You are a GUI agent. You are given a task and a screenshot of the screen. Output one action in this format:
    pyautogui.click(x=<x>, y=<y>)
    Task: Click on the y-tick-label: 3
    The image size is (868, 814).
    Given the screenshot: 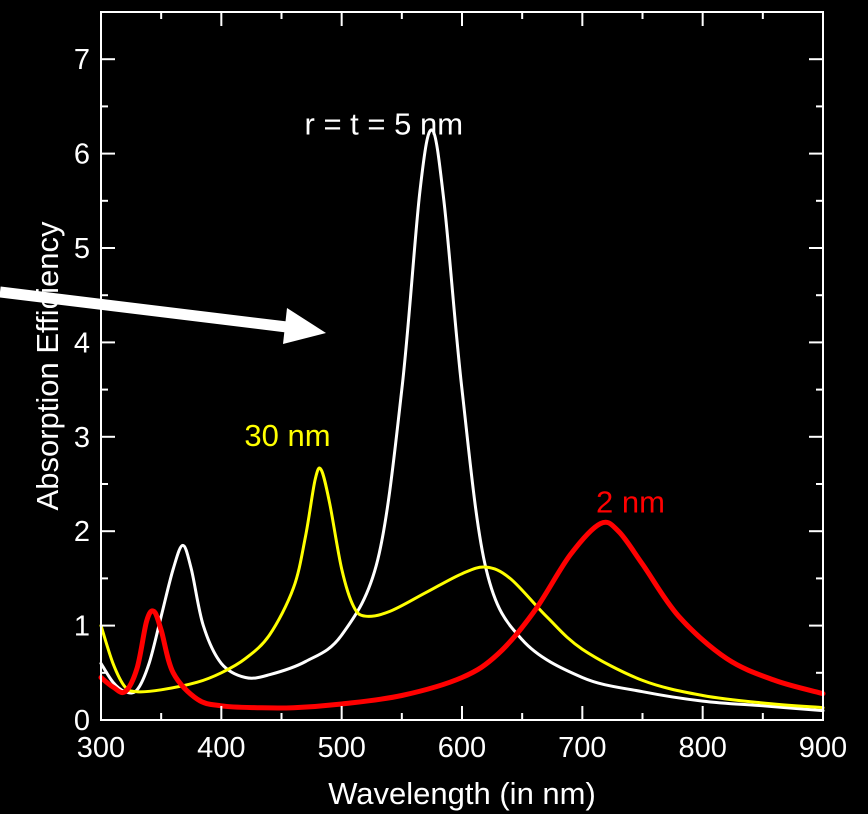 What is the action you would take?
    pyautogui.click(x=82, y=438)
    